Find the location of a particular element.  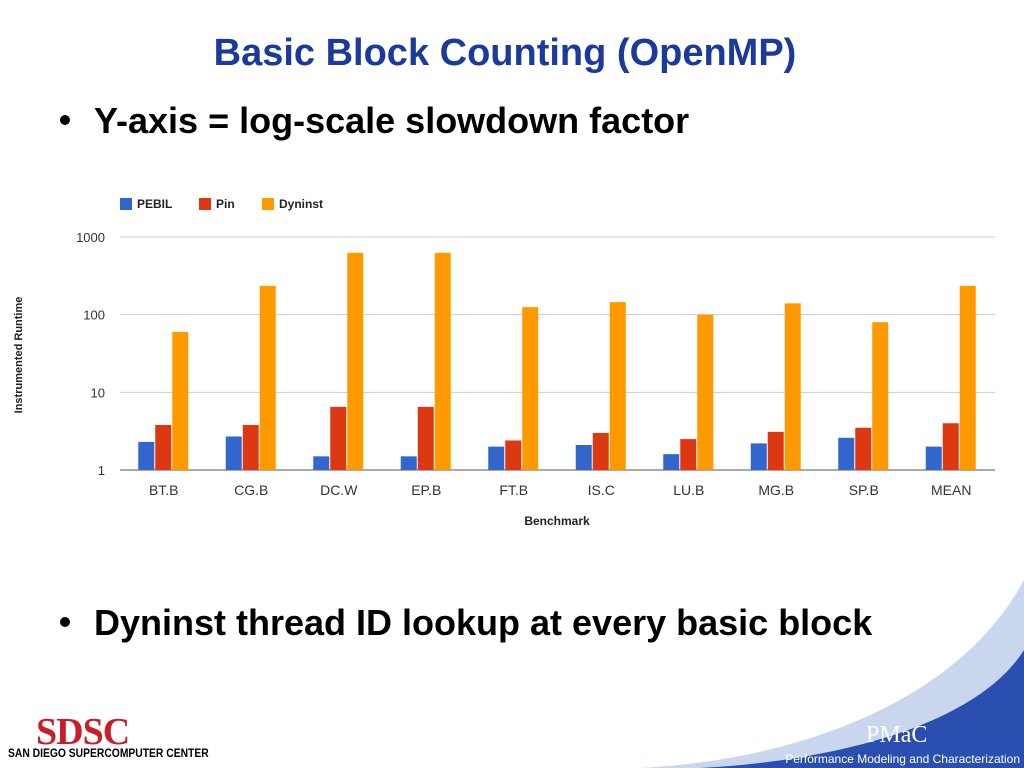

bar-pebil-is-c is located at coordinates (583, 457).